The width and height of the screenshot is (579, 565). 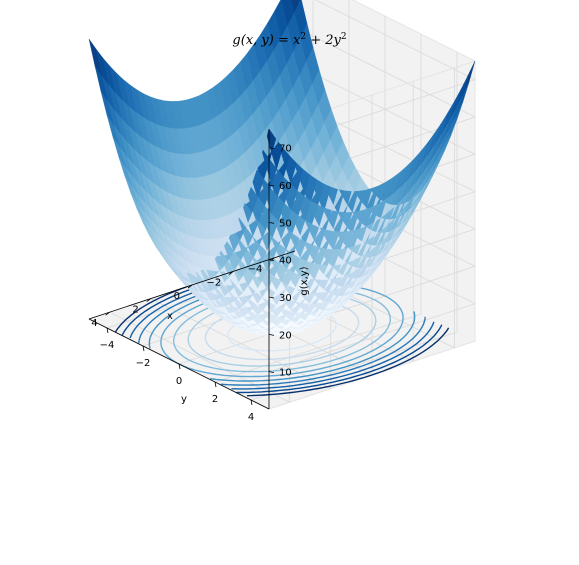 I want to click on y-tick-label: −4, so click(x=107, y=345).